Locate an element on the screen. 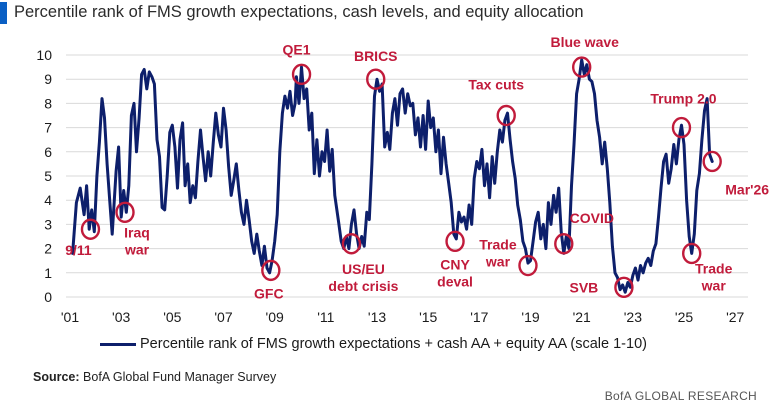 This screenshot has height=414, width=771. legend-swatch is located at coordinates (118, 344).